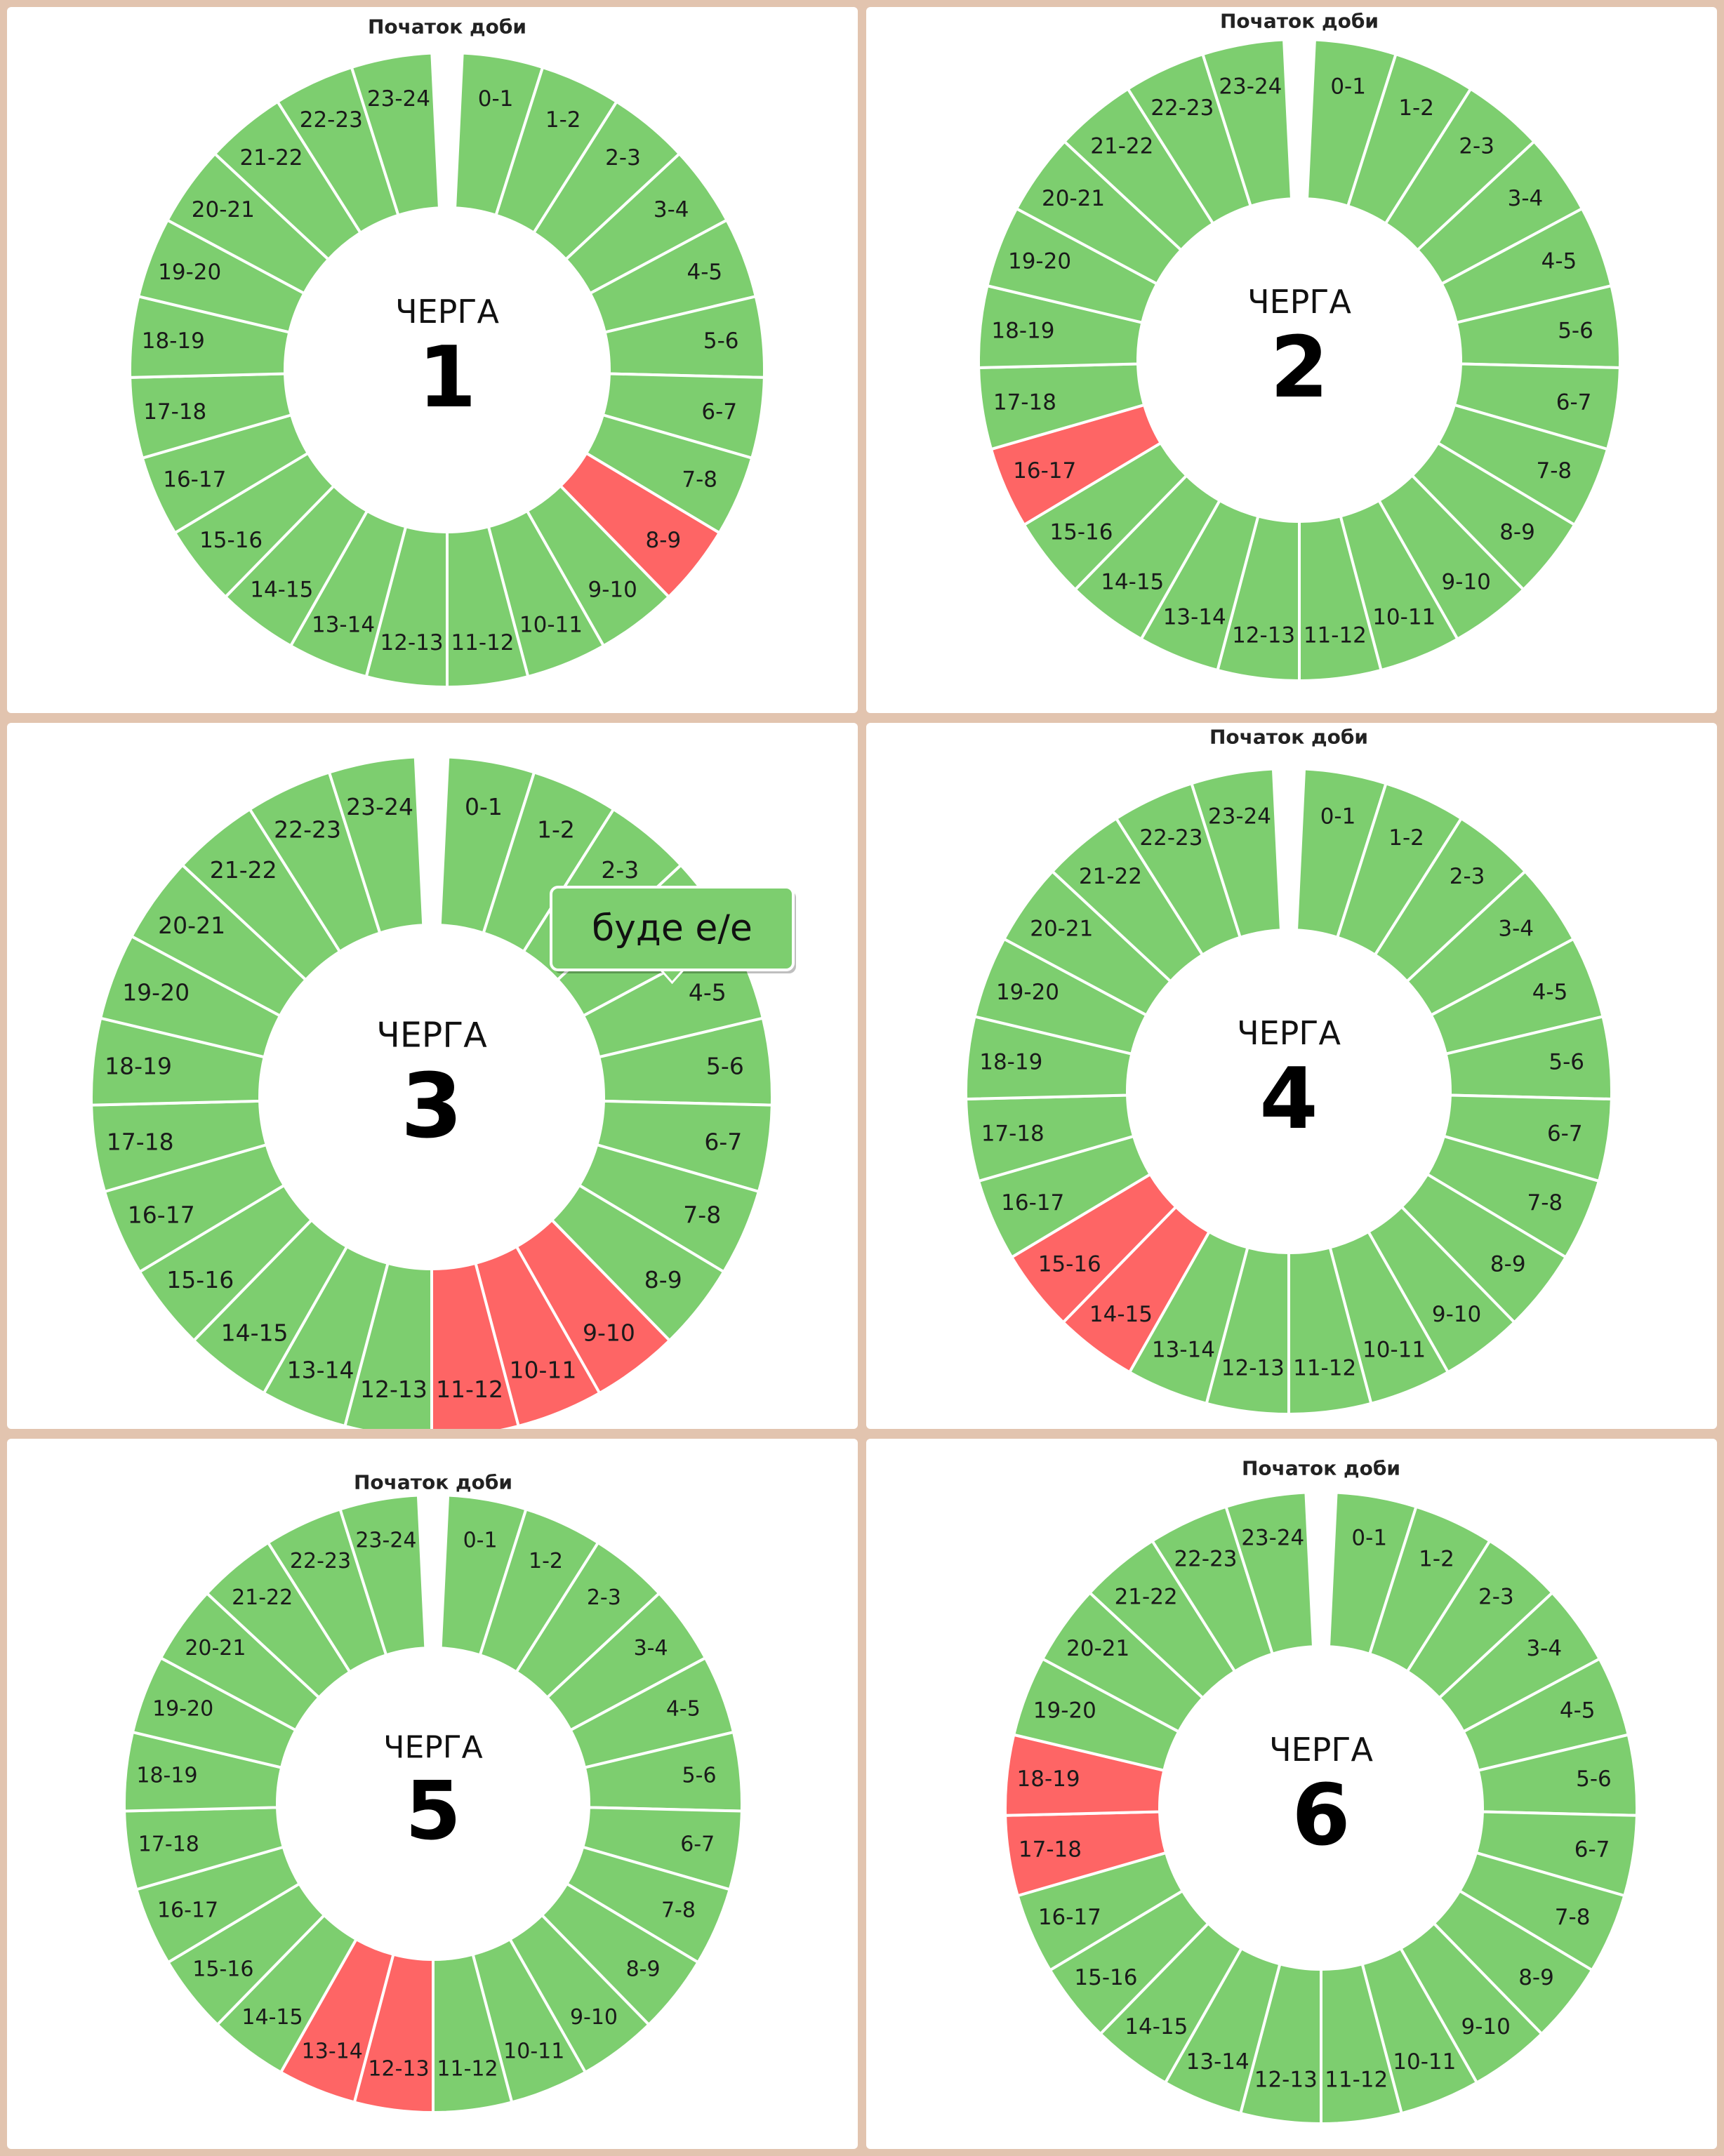 Image resolution: width=1724 pixels, height=2156 pixels. I want to click on queue-number: 2, so click(1299, 368).